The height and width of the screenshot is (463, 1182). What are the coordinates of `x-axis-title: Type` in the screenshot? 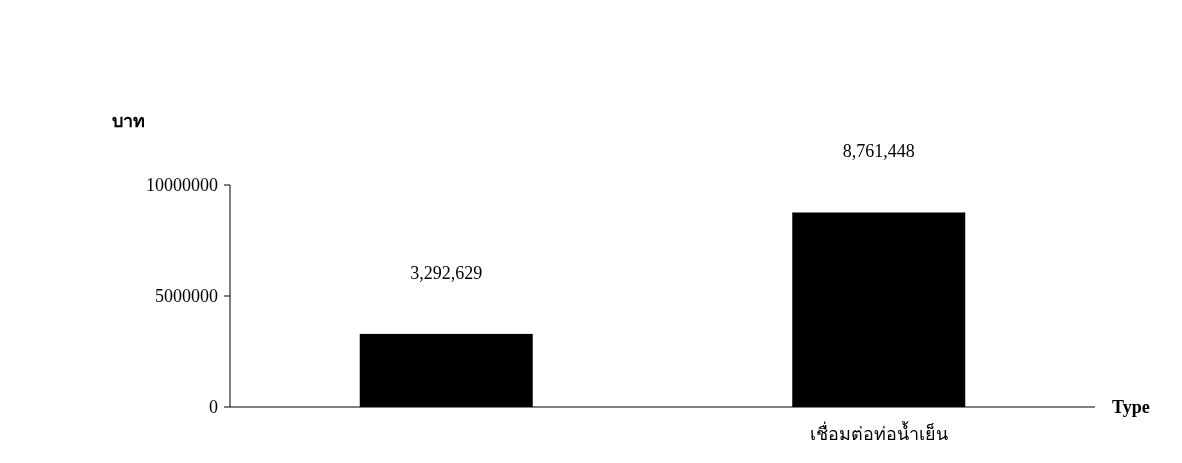 It's located at (1131, 407).